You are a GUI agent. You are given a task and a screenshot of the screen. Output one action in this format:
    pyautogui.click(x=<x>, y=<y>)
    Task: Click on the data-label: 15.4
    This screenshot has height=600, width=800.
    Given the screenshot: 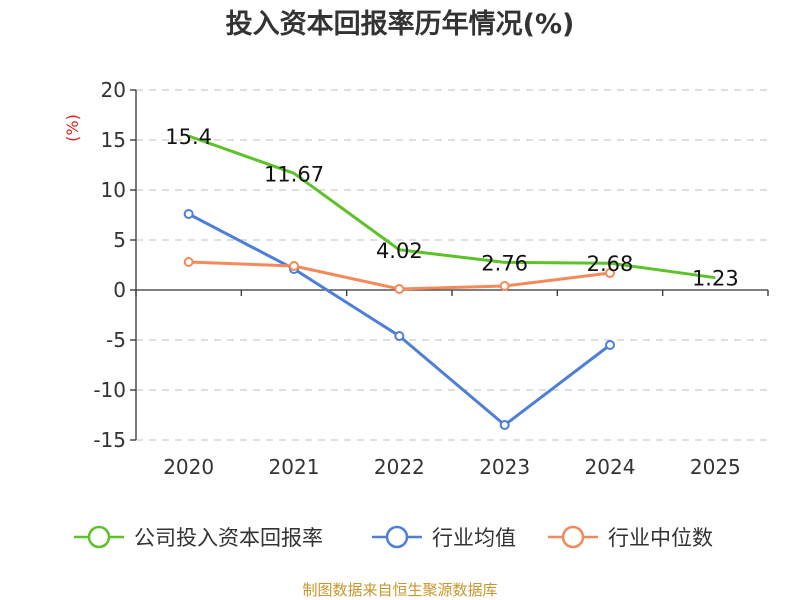 What is the action you would take?
    pyautogui.click(x=188, y=137)
    